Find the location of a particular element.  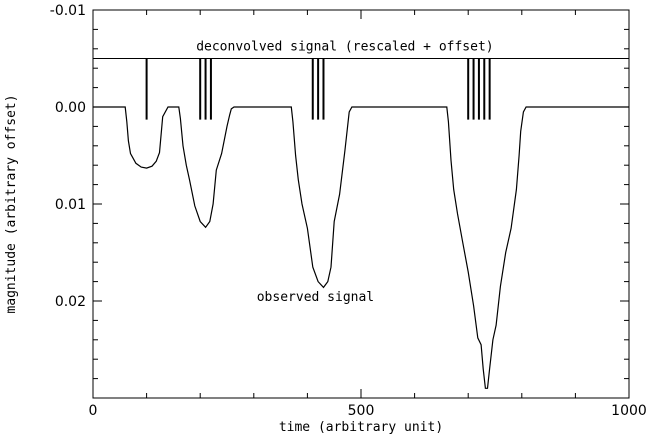

y-tick-label: 0.00 is located at coordinates (70, 108).